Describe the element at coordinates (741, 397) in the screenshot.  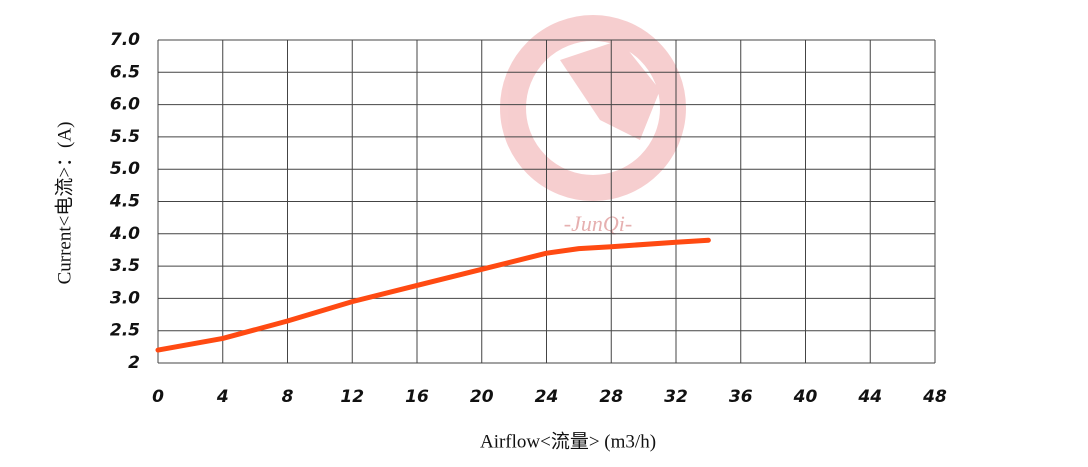
I see `x-tick-label: 36` at that location.